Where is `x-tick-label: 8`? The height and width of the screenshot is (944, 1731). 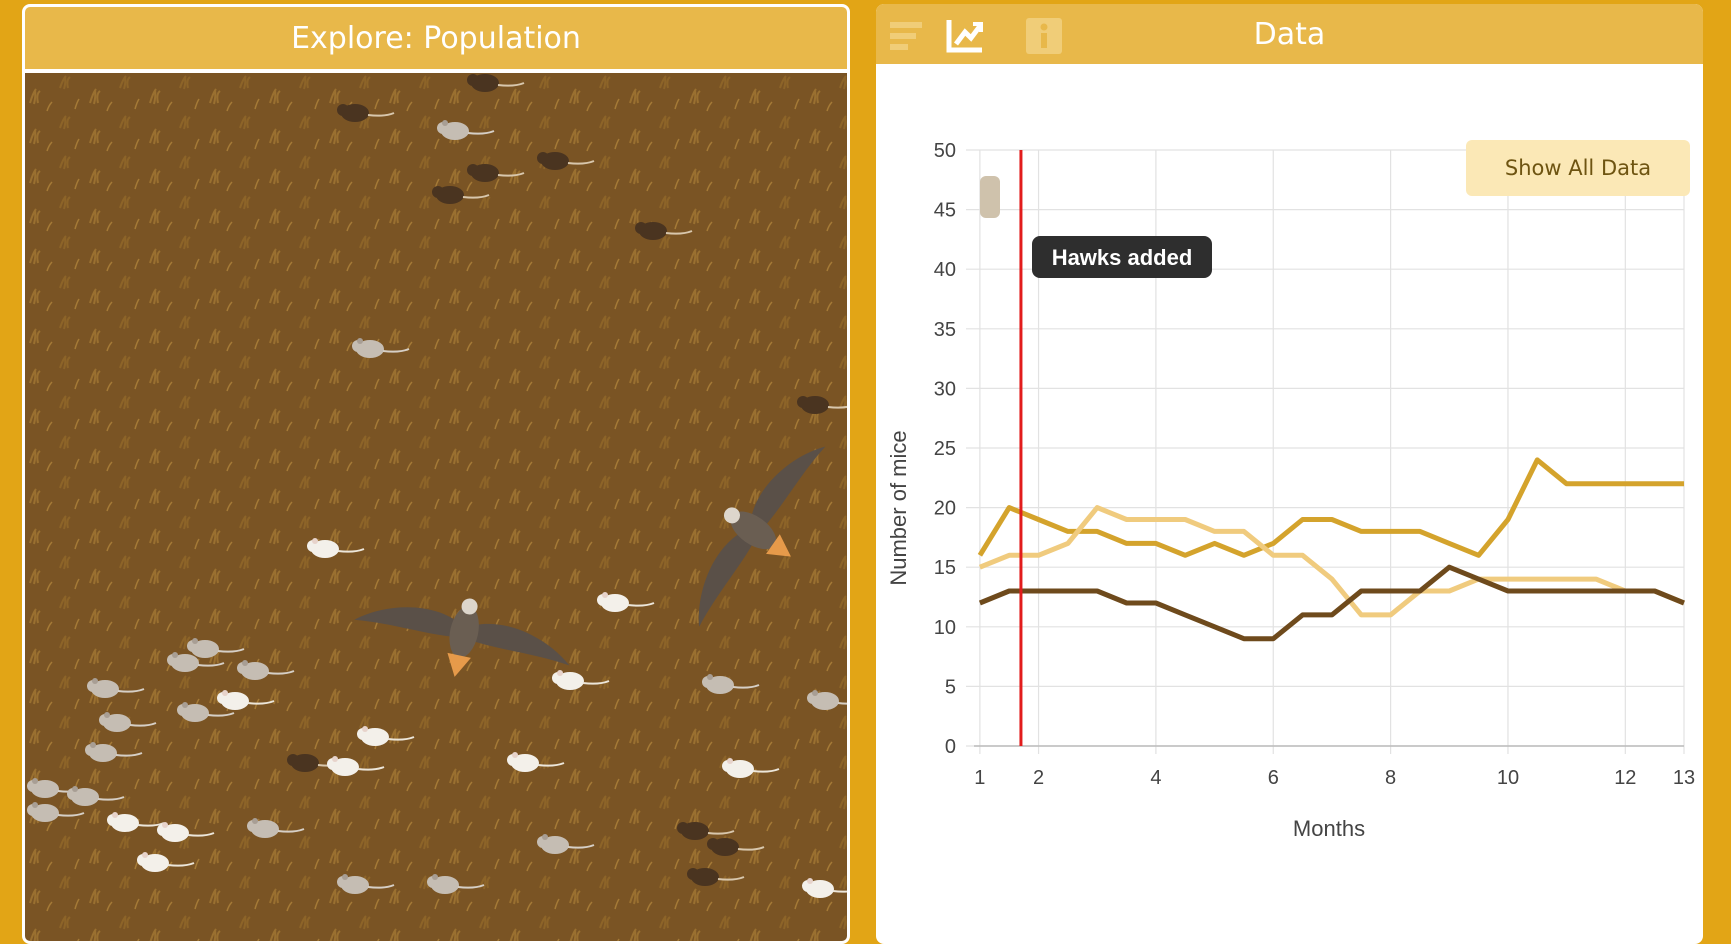
x-tick-label: 8 is located at coordinates (1390, 778).